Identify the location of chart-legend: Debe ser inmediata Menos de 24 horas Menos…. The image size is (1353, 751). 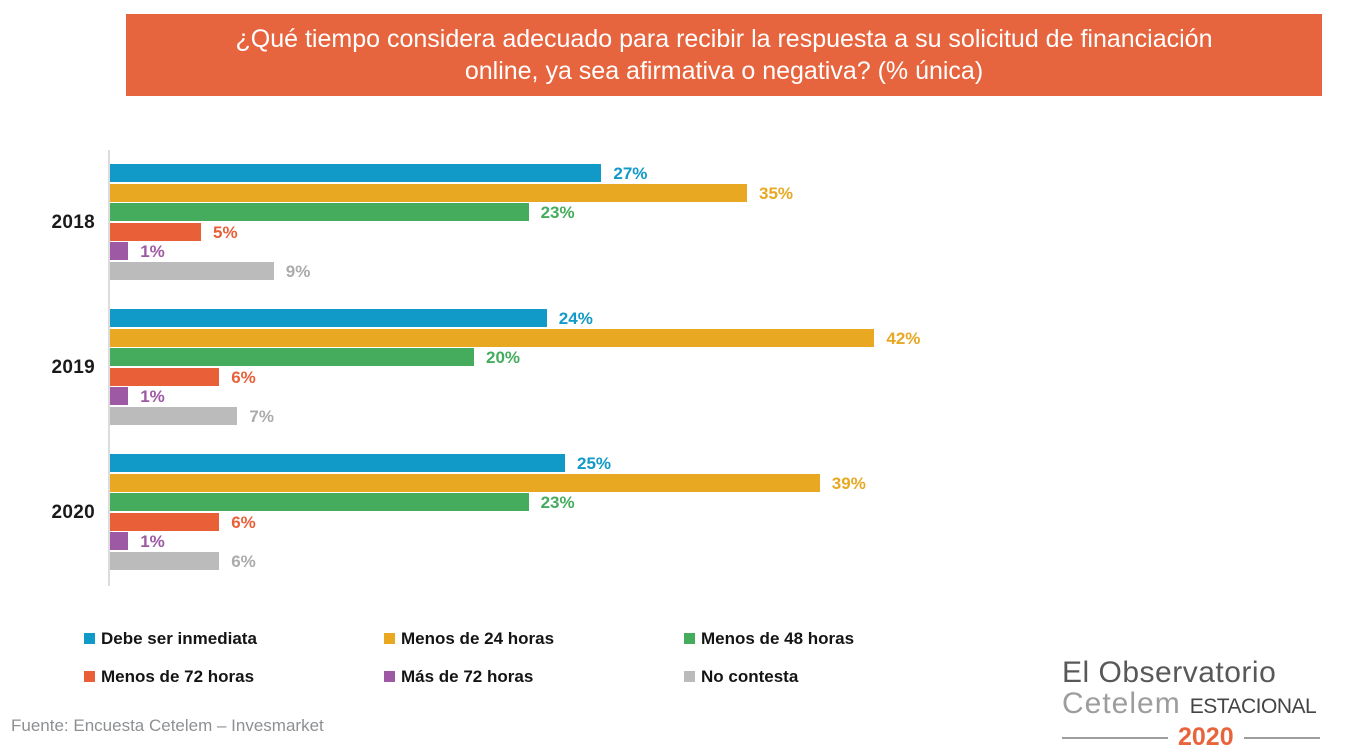
(544, 657).